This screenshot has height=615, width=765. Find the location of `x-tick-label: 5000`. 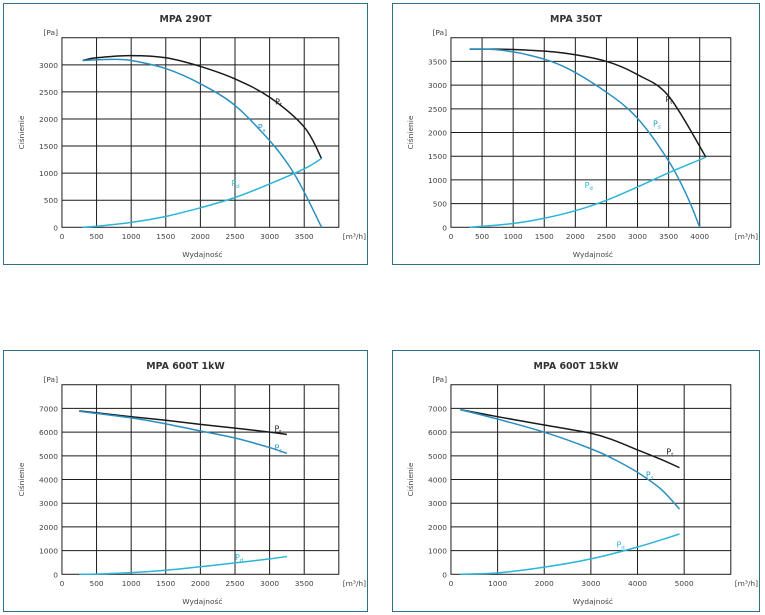

x-tick-label: 5000 is located at coordinates (684, 583).